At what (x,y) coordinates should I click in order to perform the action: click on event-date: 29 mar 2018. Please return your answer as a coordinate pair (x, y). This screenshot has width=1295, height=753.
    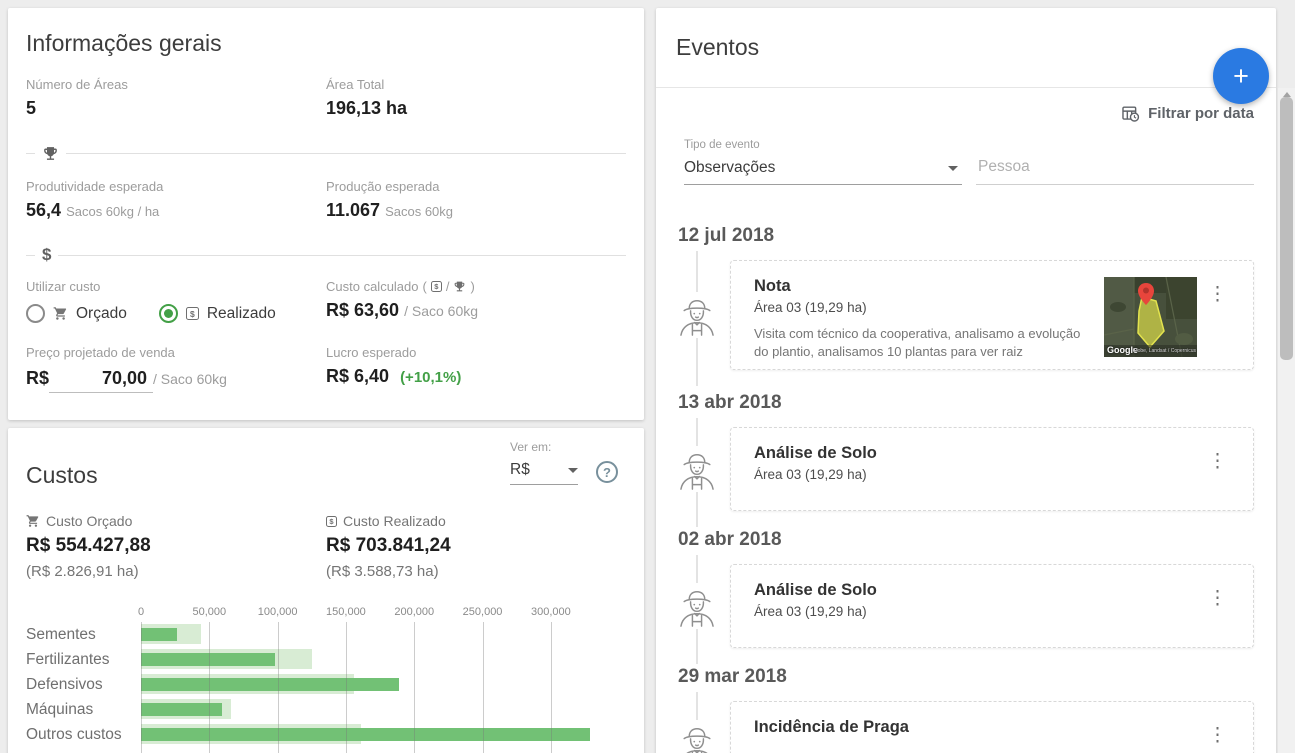
    Looking at the image, I should click on (732, 676).